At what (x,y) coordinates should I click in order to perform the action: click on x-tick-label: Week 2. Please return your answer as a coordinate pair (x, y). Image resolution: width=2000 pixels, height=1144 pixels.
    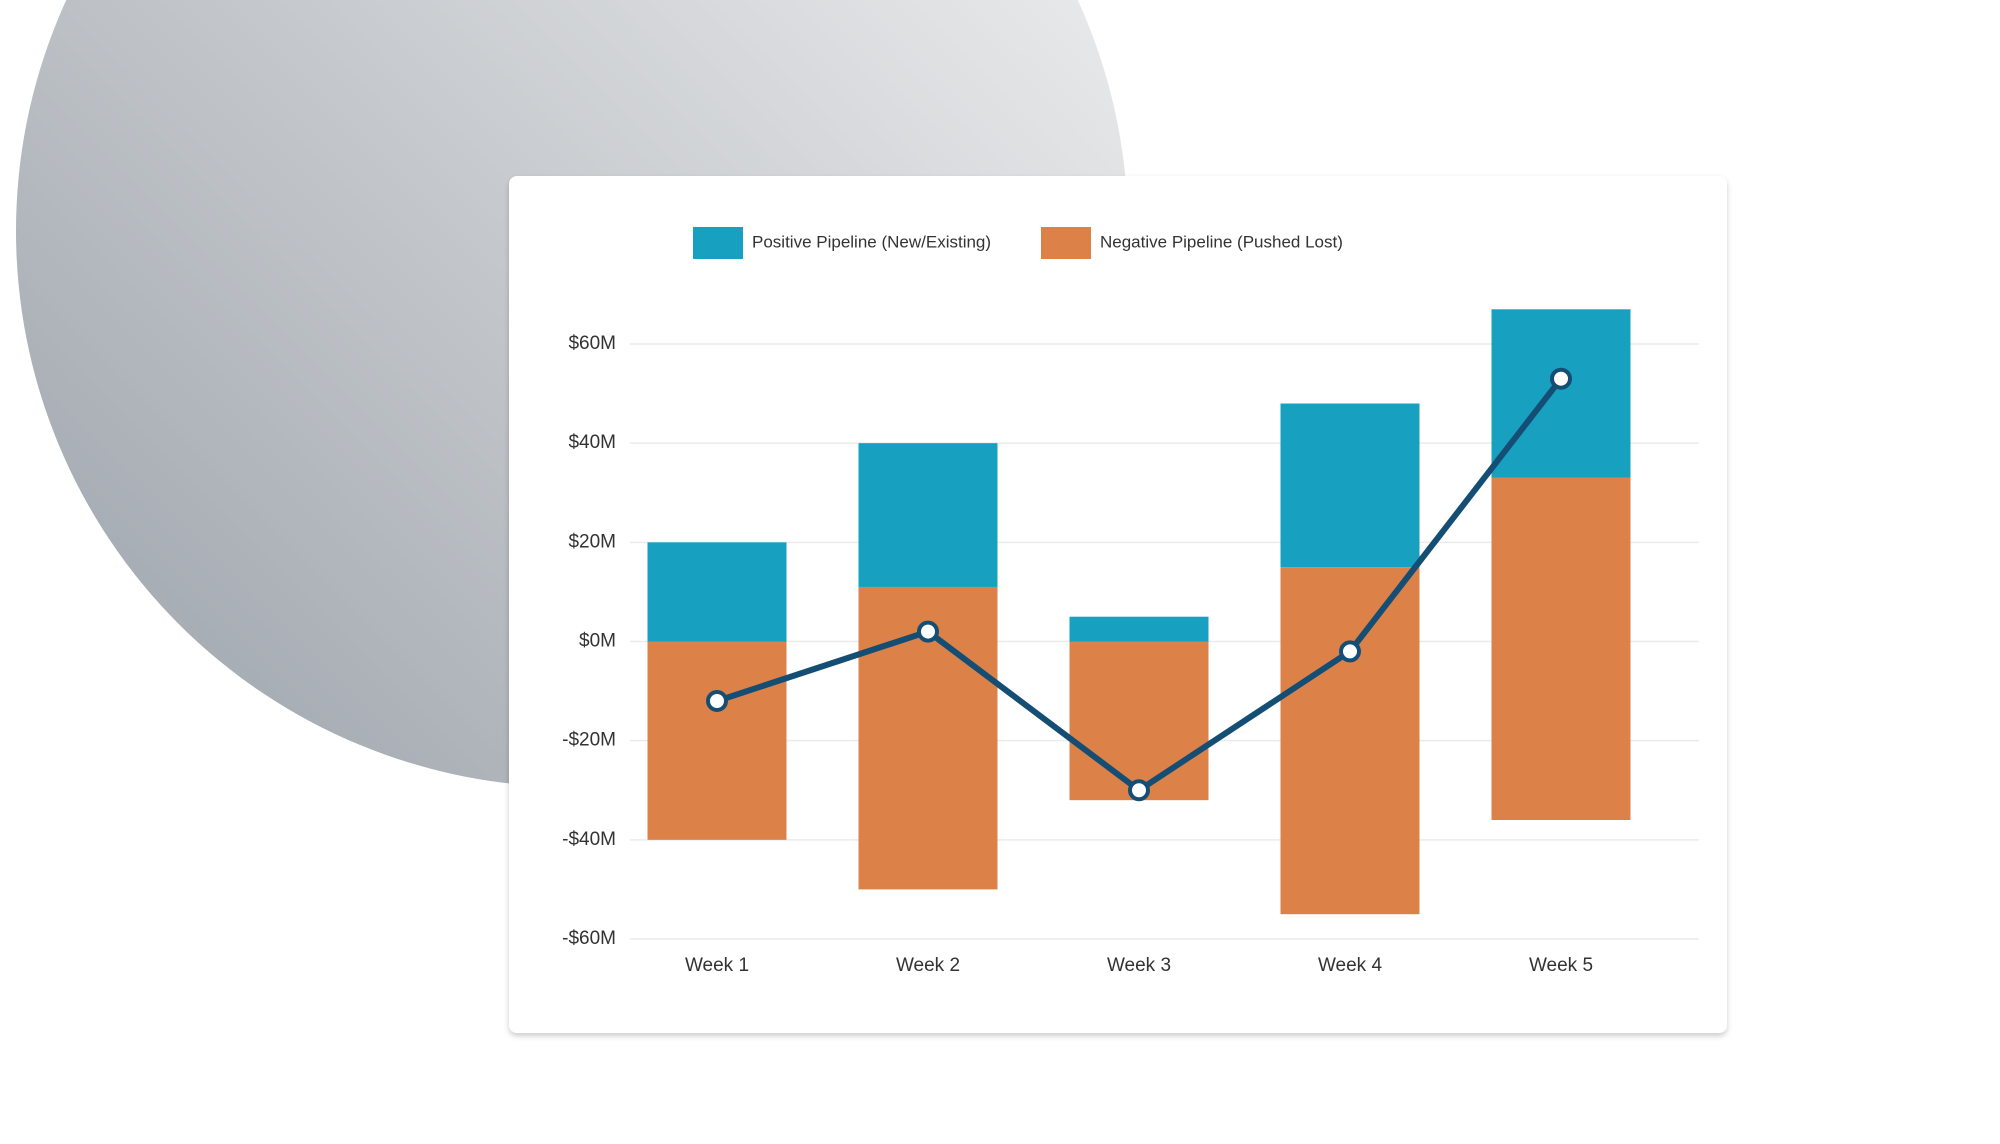
    Looking at the image, I should click on (928, 965).